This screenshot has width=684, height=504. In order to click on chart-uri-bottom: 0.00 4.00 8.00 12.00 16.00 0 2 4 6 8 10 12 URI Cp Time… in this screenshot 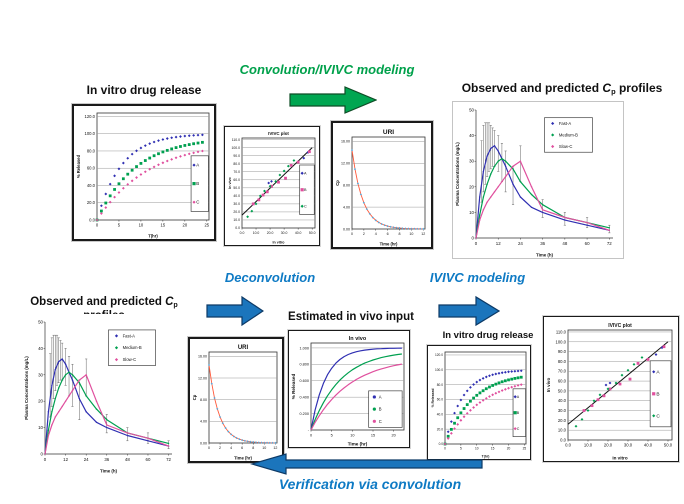, I will do `click(236, 400)`.